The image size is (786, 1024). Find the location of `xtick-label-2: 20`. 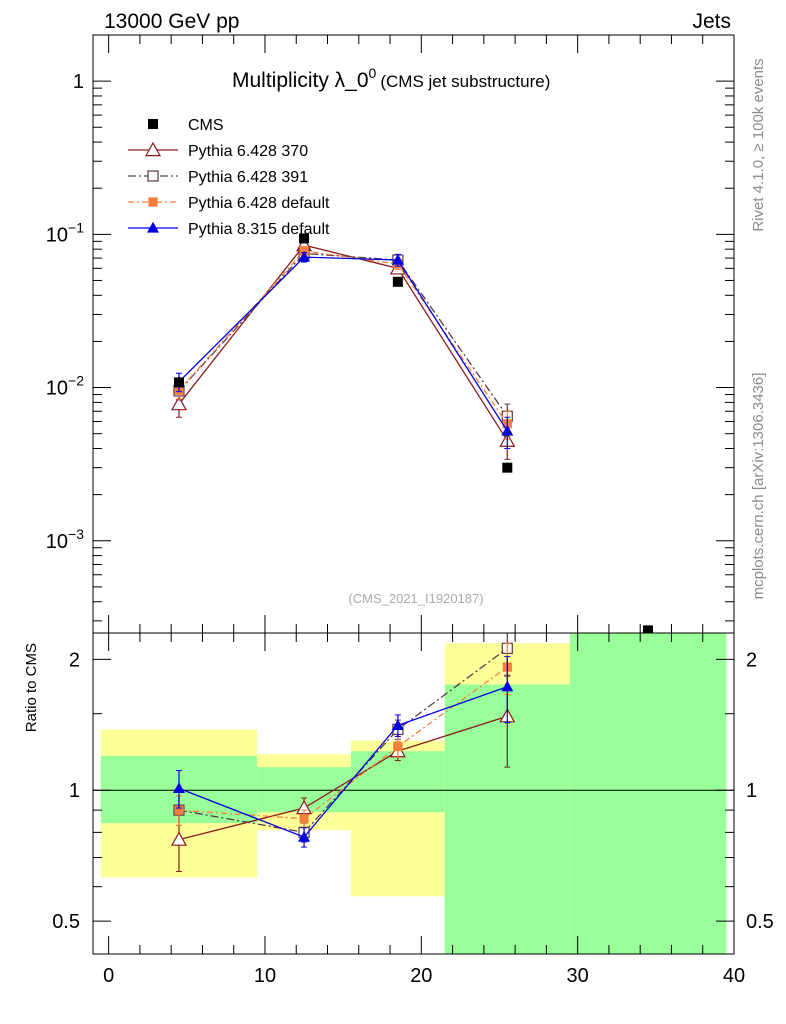

xtick-label-2: 20 is located at coordinates (421, 976).